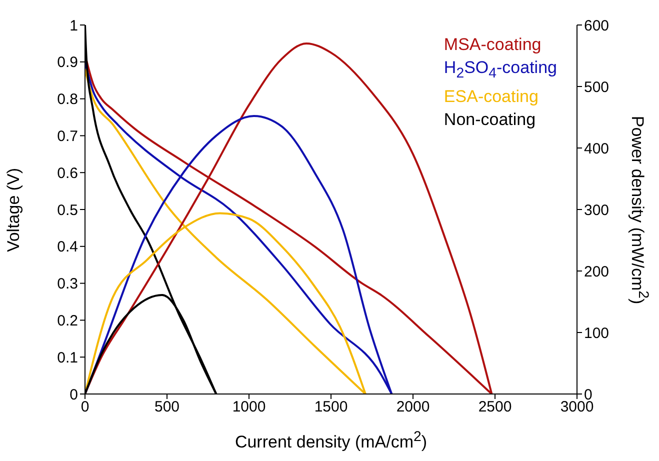  Describe the element at coordinates (249, 407) in the screenshot. I see `x-tick-label: 1000` at that location.